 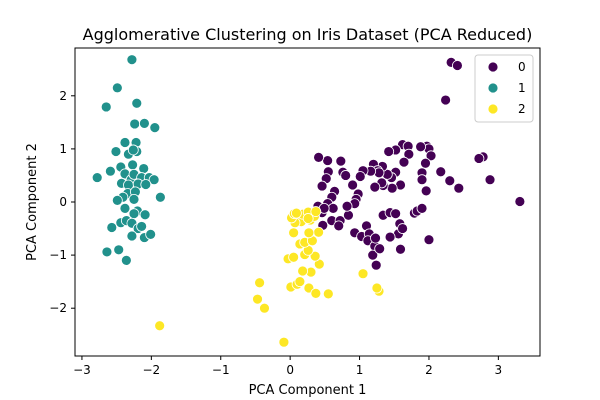 What do you see at coordinates (221, 370) in the screenshot?
I see `x-tick-label: −1` at bounding box center [221, 370].